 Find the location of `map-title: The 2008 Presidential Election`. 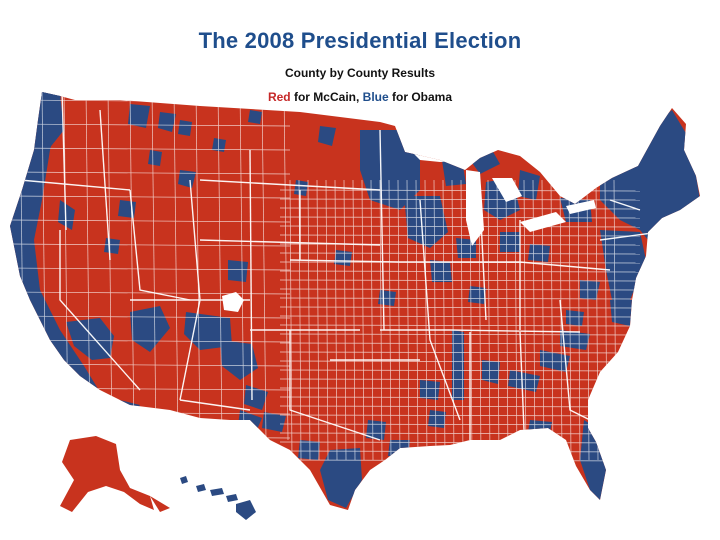

map-title: The 2008 Presidential Election is located at coordinates (360, 40).